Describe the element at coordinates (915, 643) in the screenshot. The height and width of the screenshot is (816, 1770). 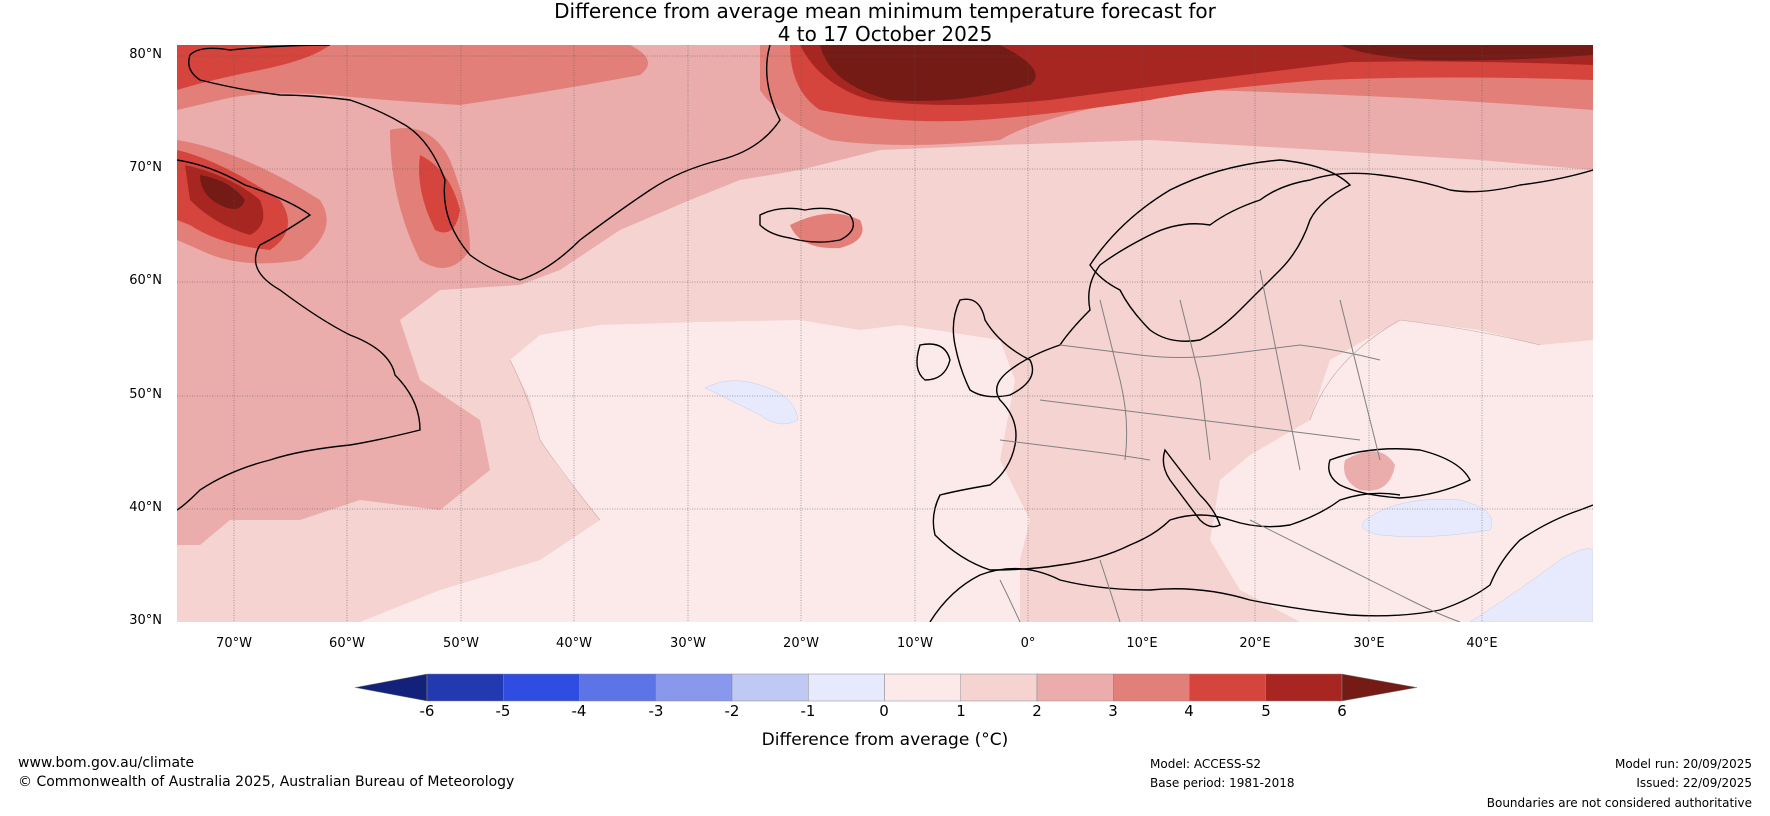
I see `lon-label-10w: 10°W` at that location.